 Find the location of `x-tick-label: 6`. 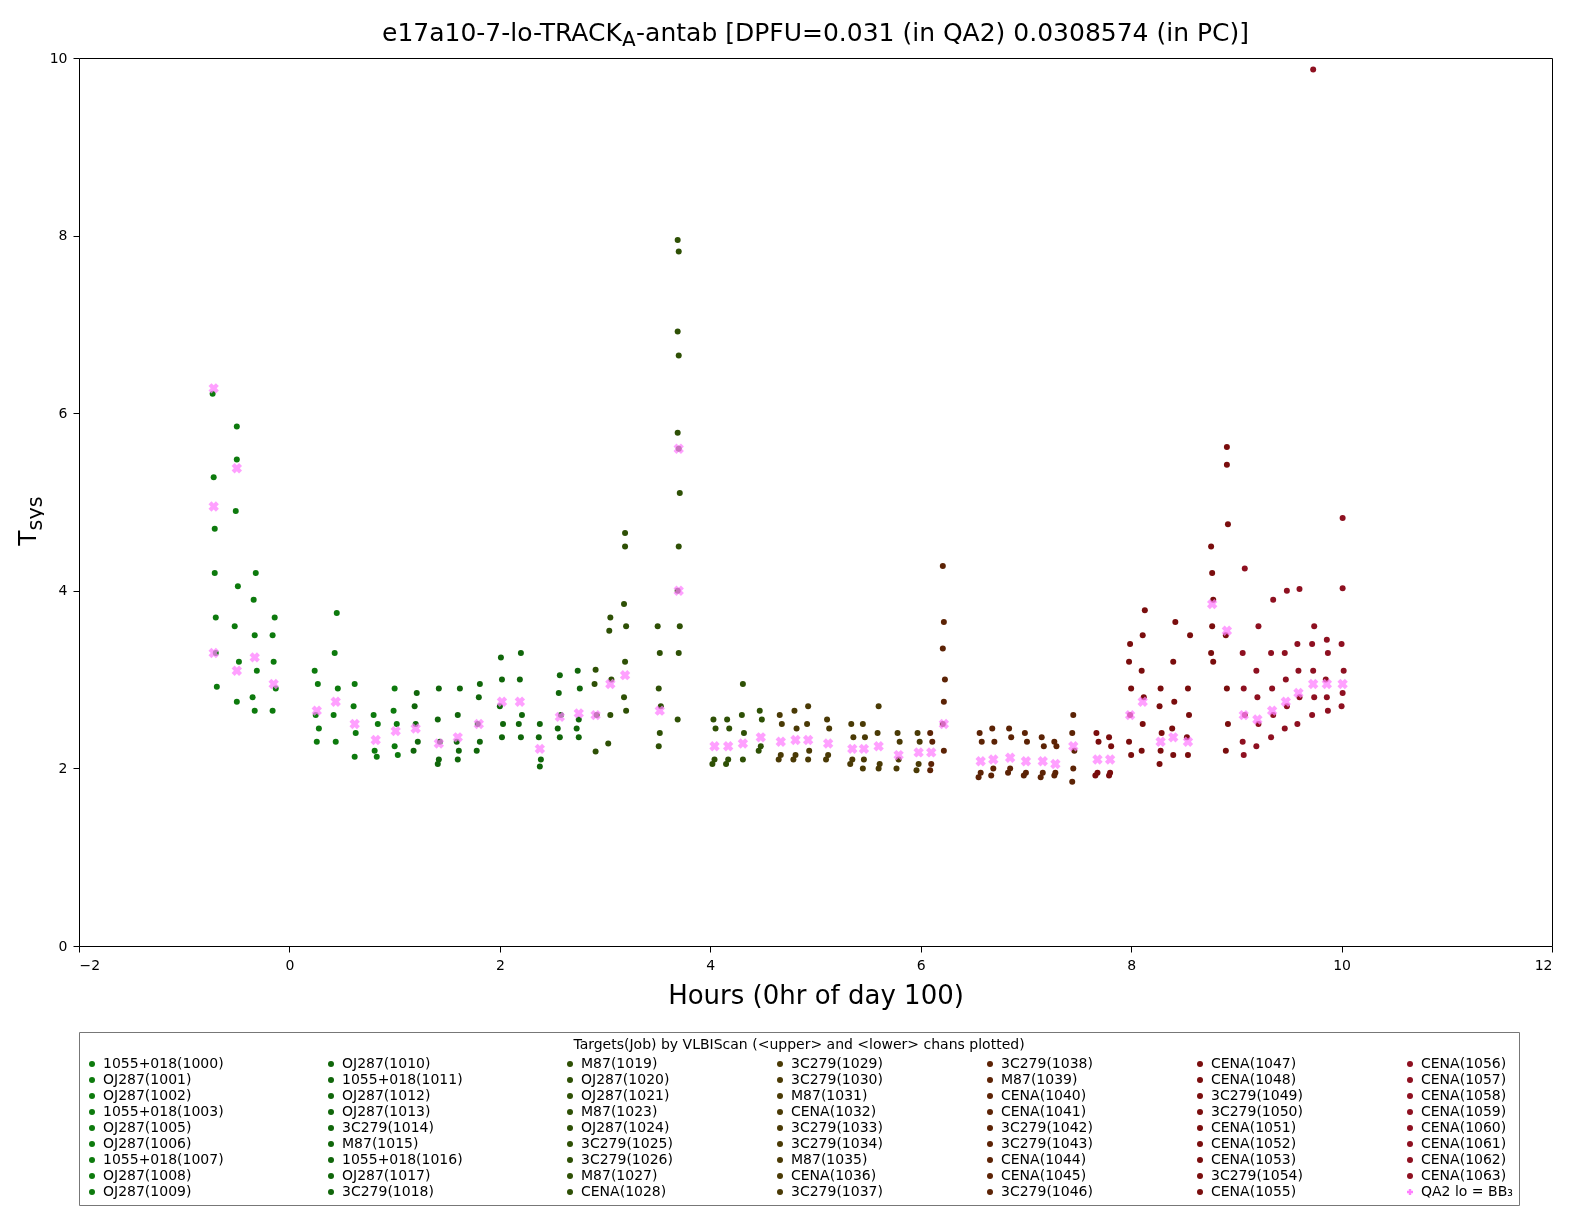

x-tick-label: 6 is located at coordinates (921, 964).